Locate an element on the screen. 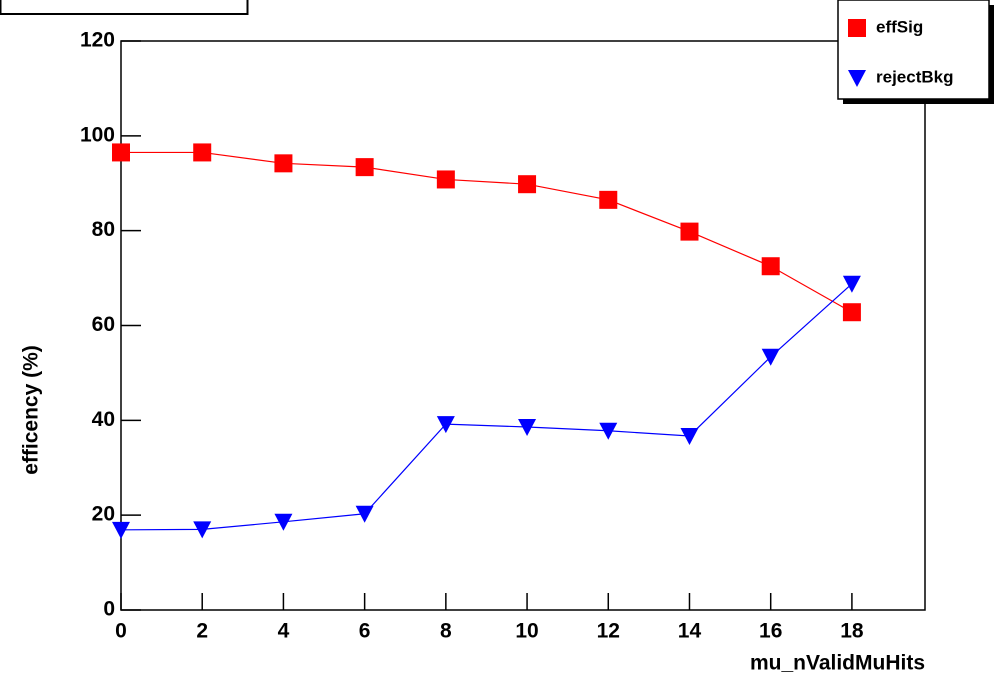 This screenshot has width=999, height=685. x-tick-label: 0 is located at coordinates (121, 631).